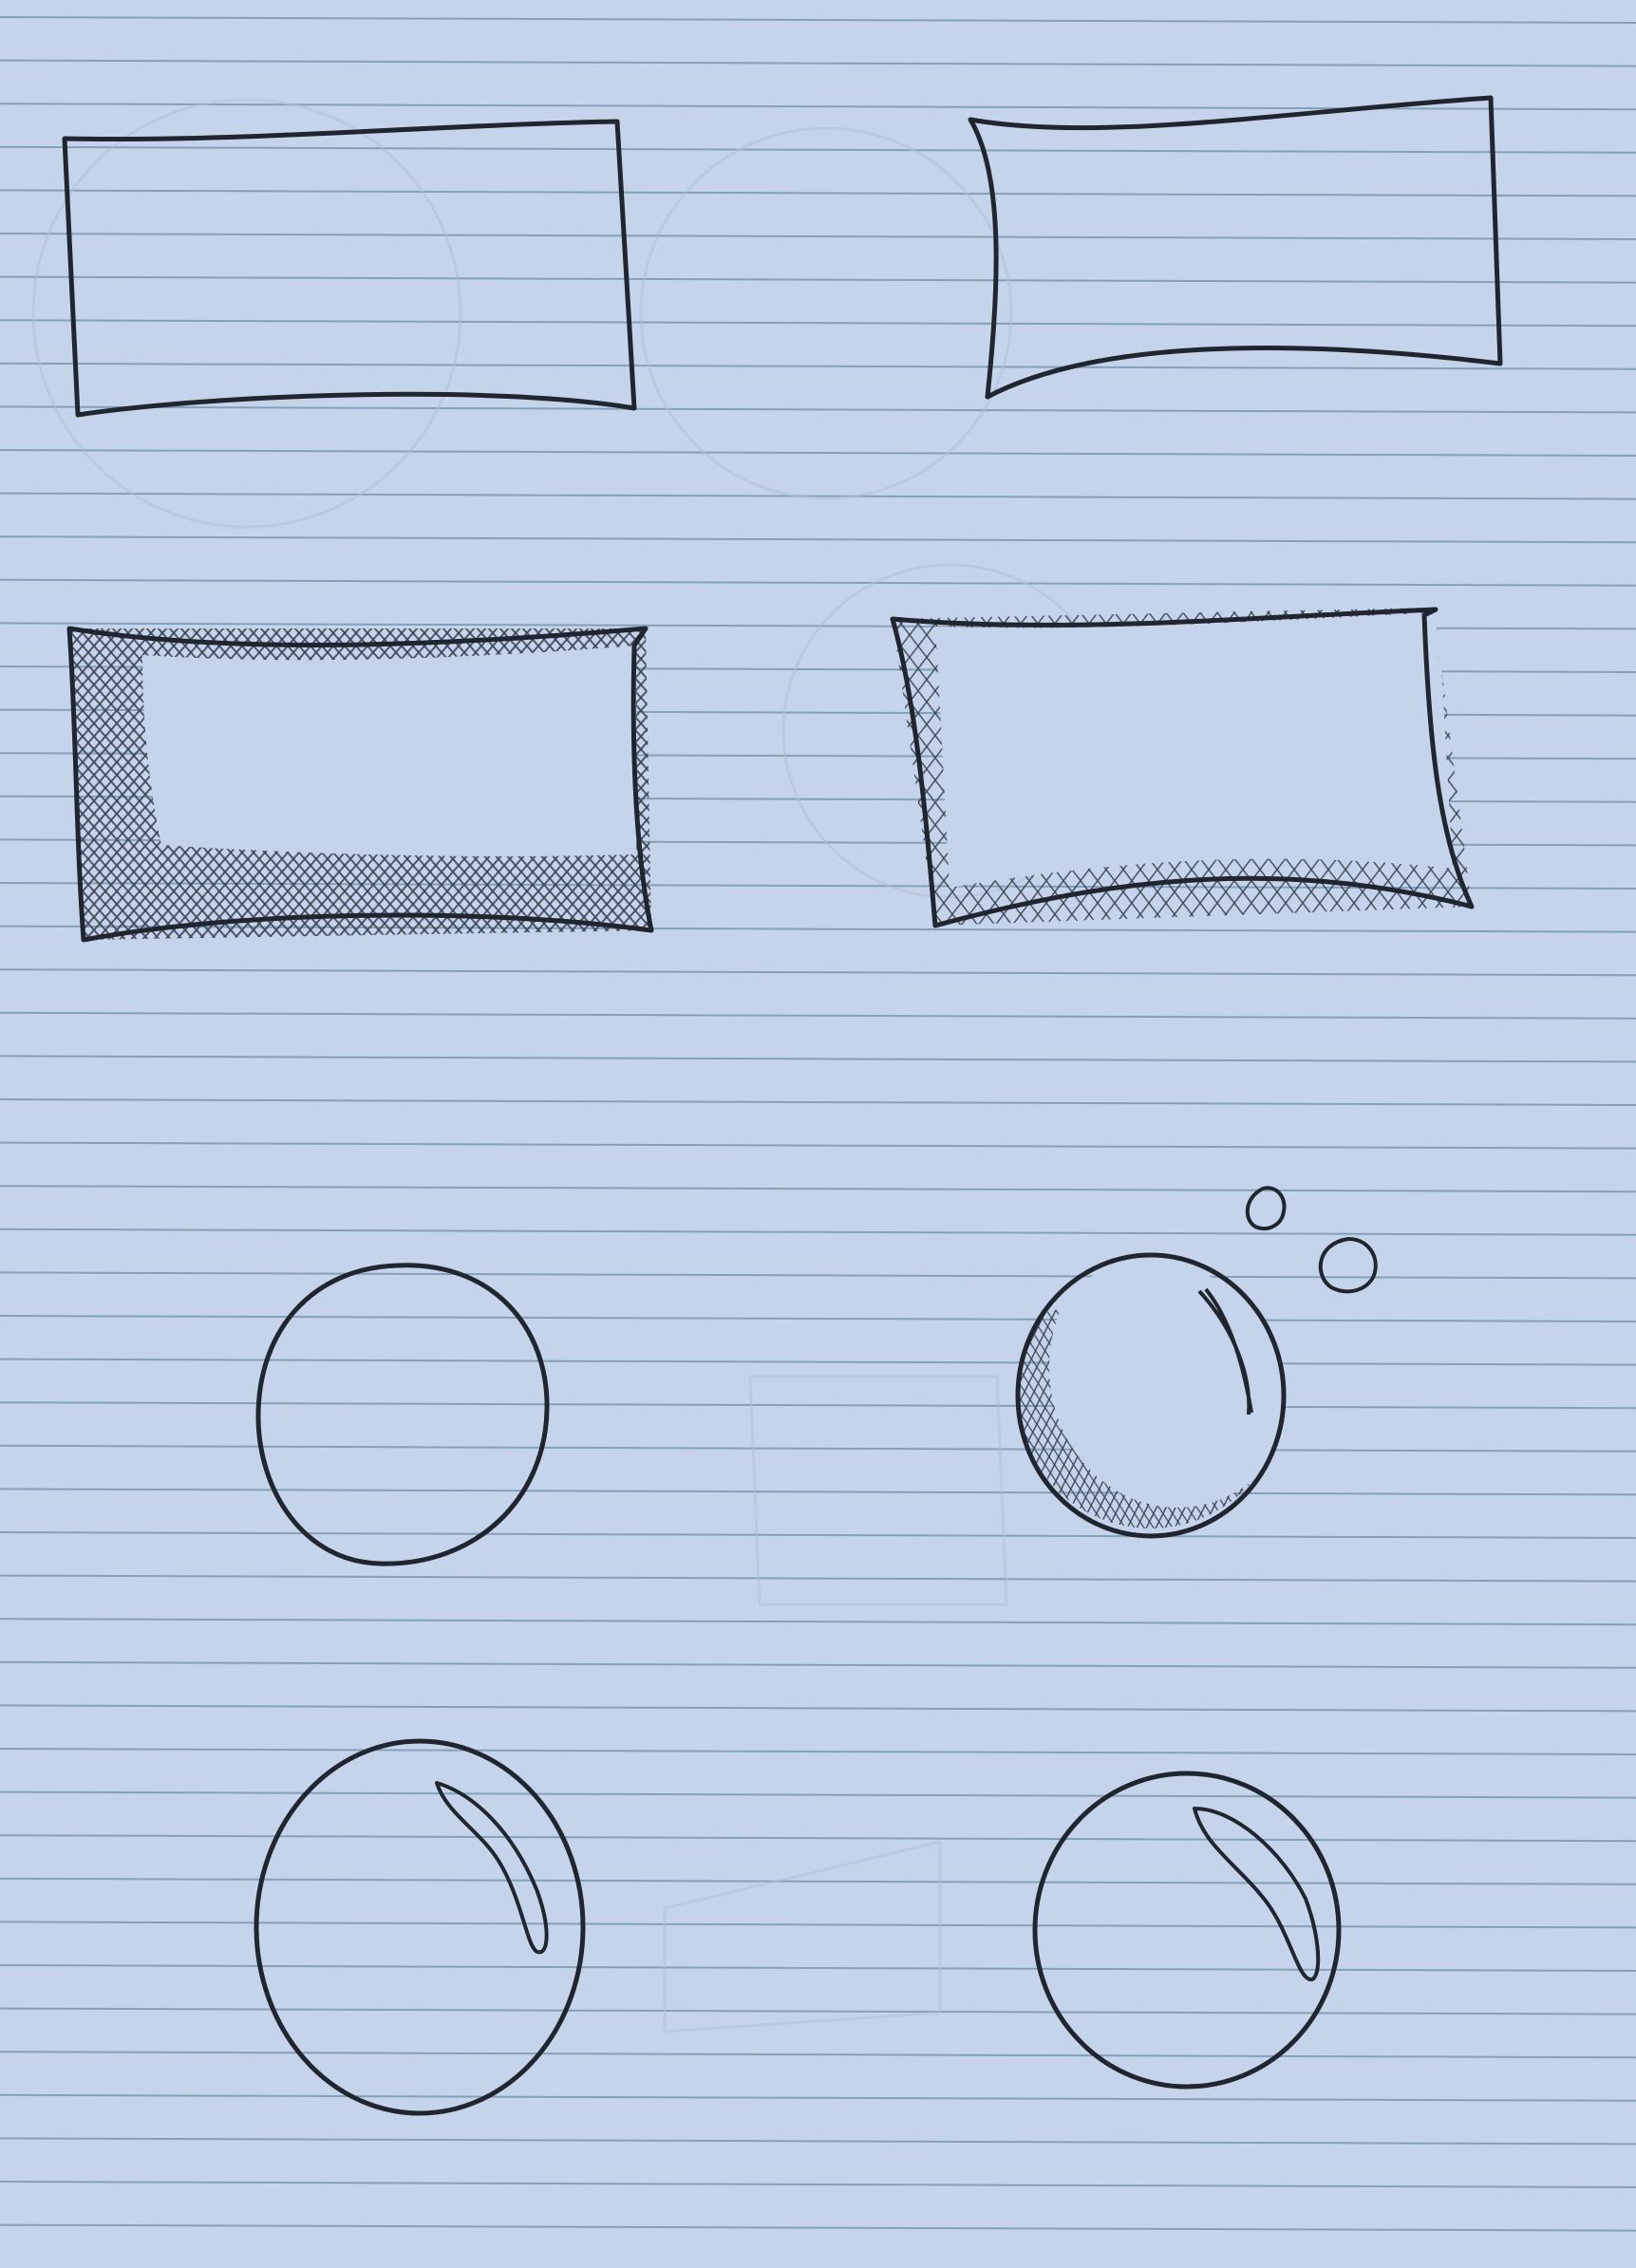 The width and height of the screenshot is (1636, 2268). Describe the element at coordinates (1348, 1265) in the screenshot. I see `small-bubble` at that location.